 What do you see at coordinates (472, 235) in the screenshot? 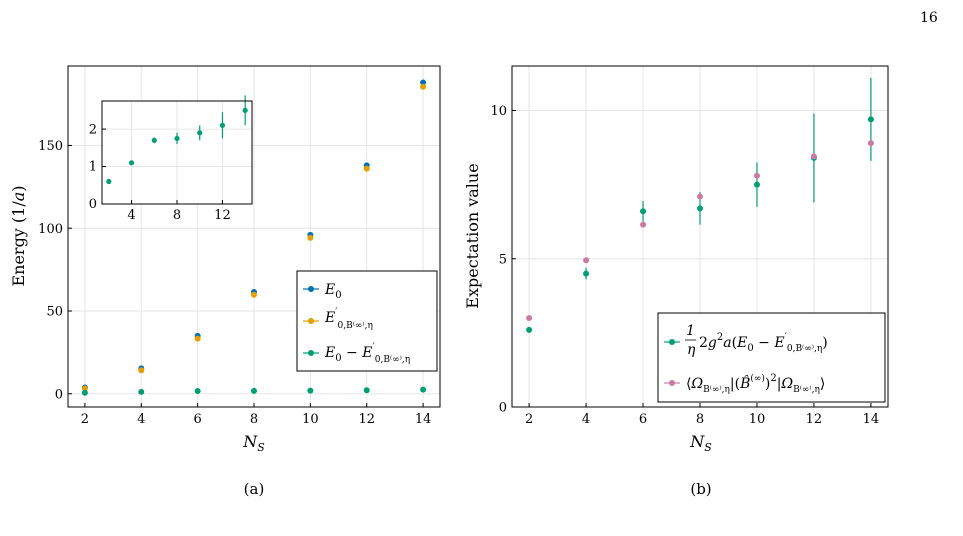
I see `ylabel-b: Expectation value` at bounding box center [472, 235].